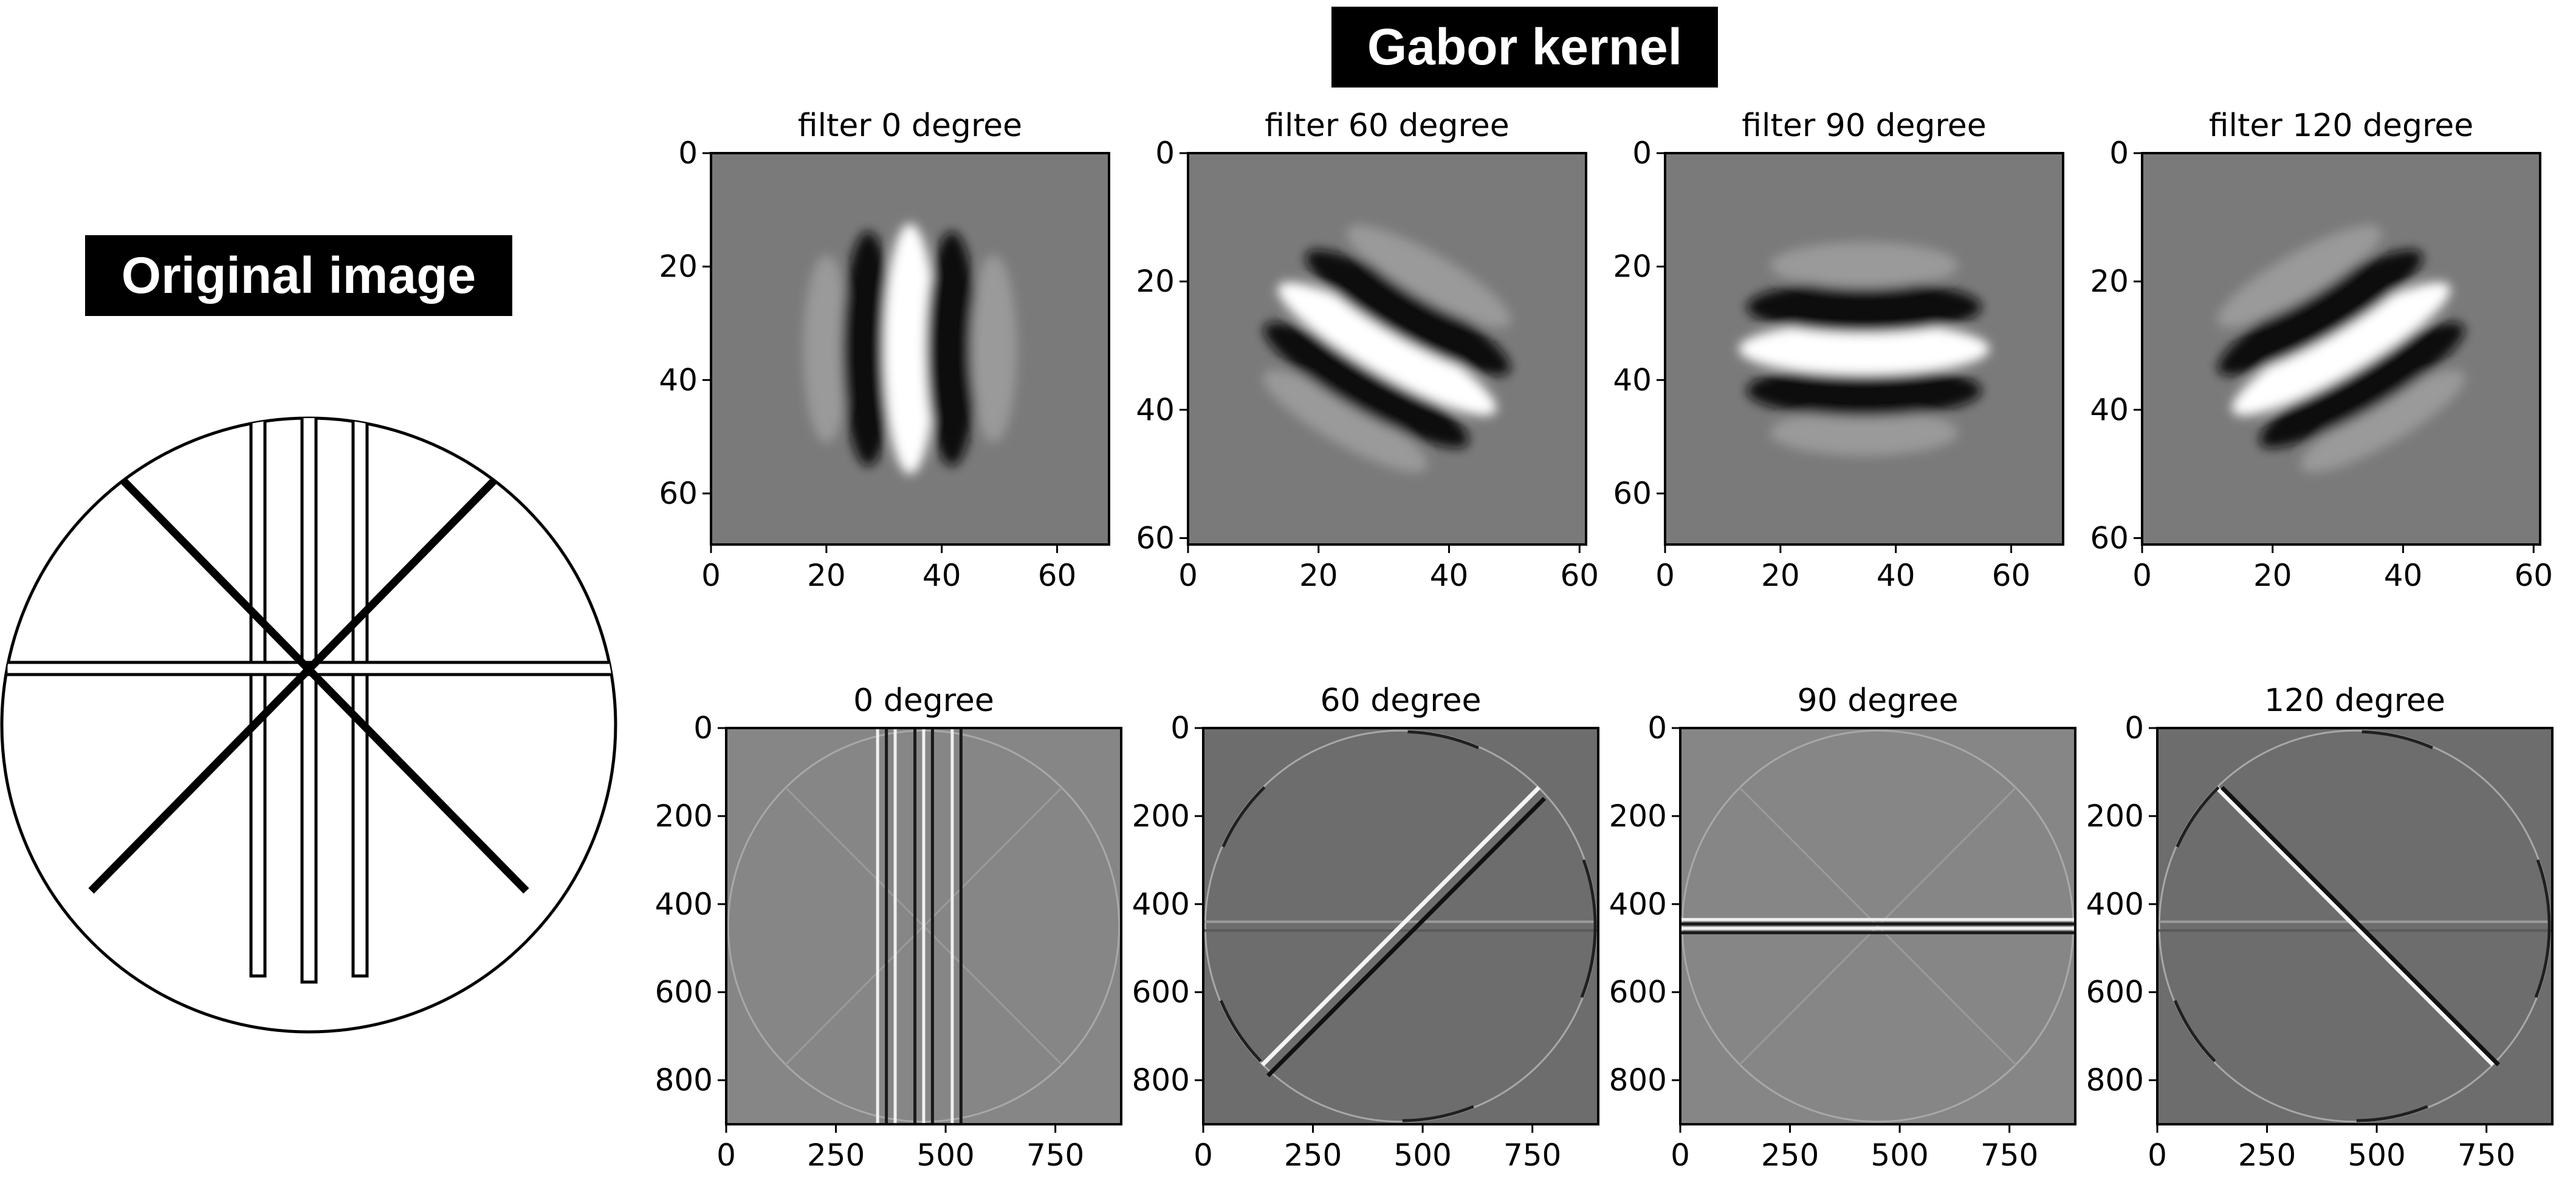  I want to click on kernel-120-xtick-label: 60, so click(2533, 576).